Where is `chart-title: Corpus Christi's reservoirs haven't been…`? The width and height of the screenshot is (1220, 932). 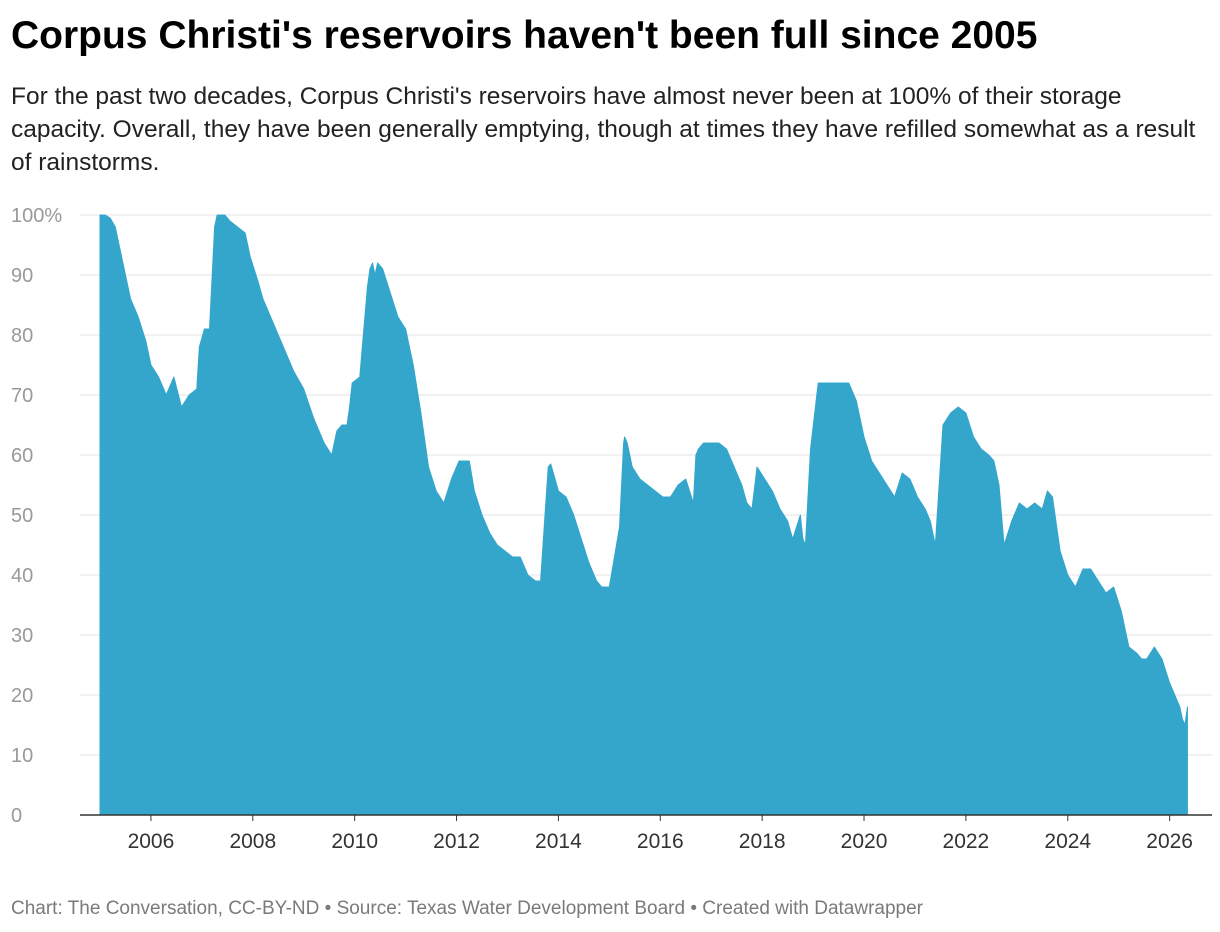 chart-title: Corpus Christi's reservoirs haven't been… is located at coordinates (524, 35).